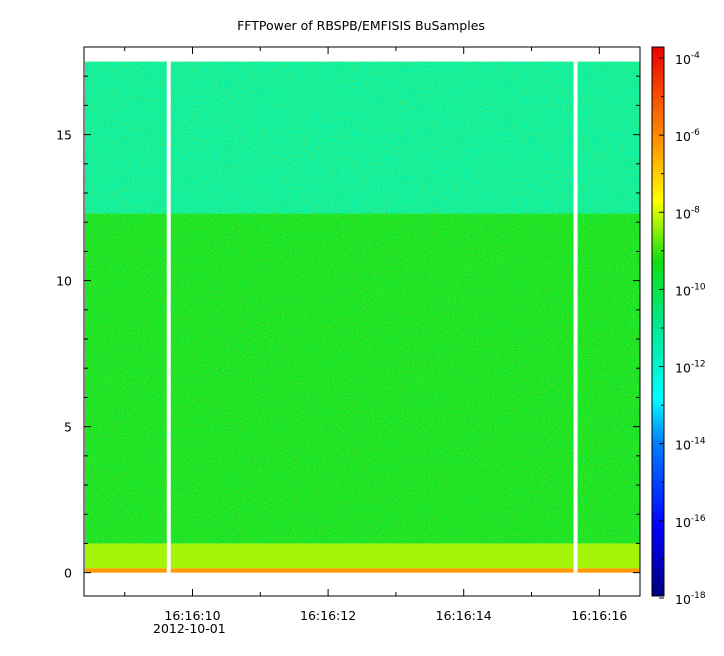  I want to click on colorbar-tick-label: 10⁻⁴, so click(687, 59).